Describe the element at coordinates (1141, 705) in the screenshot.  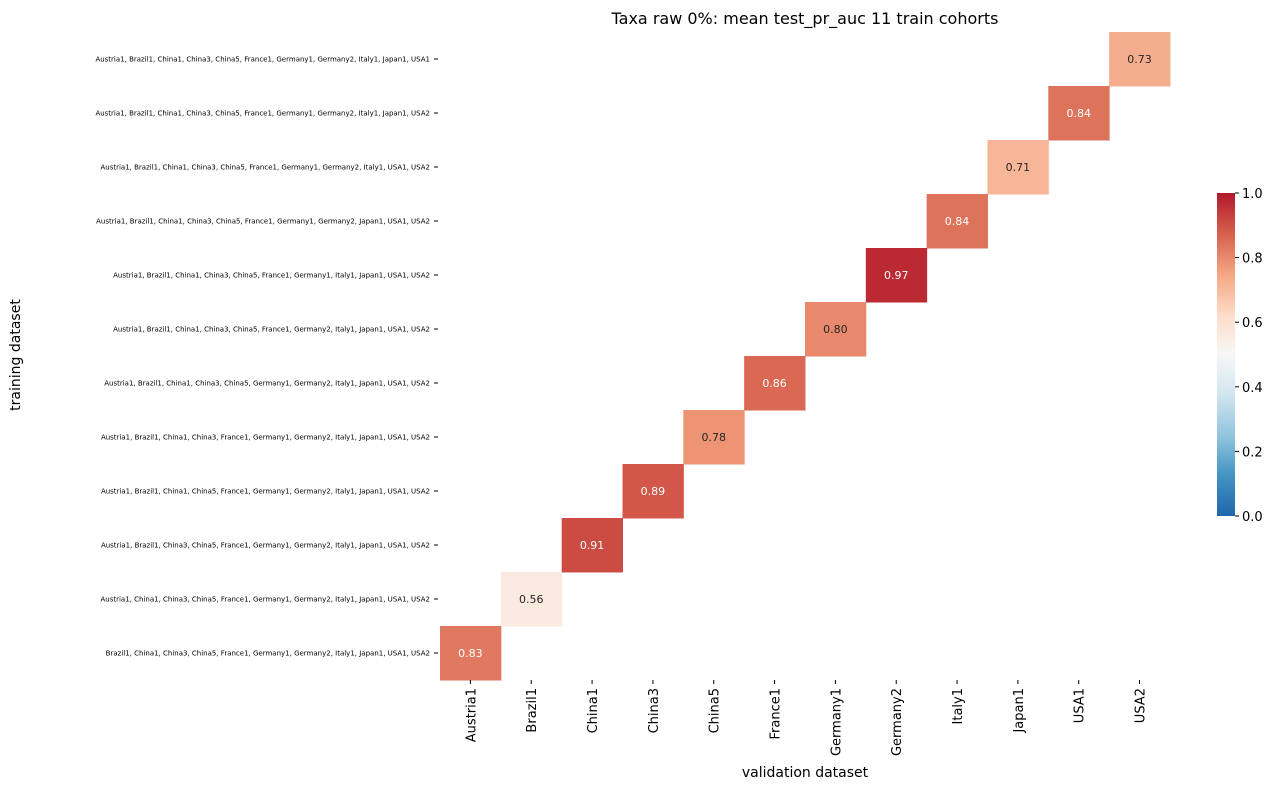
I see `x-tick-label: USA2` at that location.